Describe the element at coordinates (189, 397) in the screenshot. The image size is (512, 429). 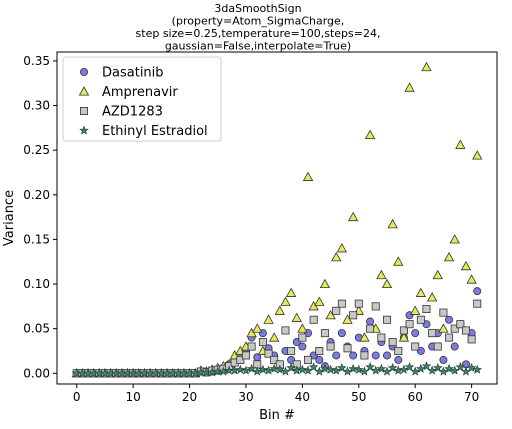
I see `x-tick-label: 20` at that location.